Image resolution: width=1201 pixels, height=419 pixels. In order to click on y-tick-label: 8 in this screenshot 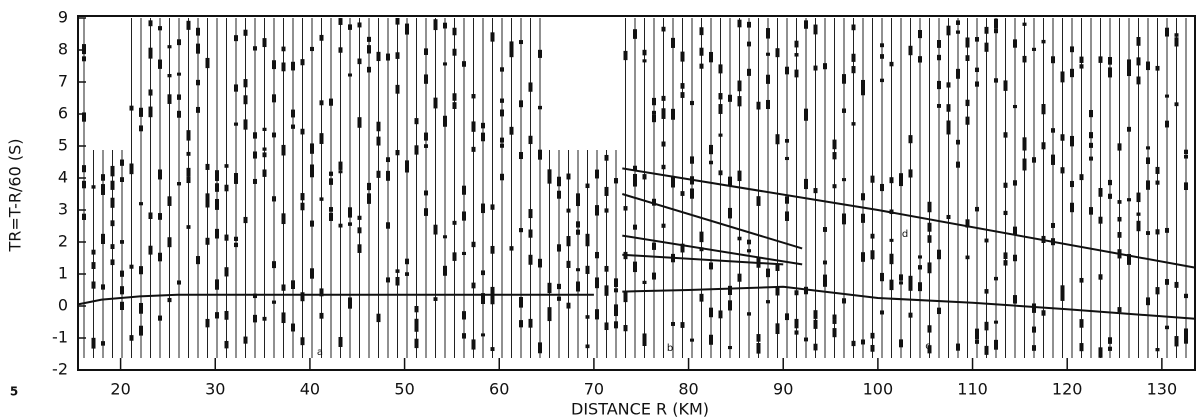, I will do `click(63, 49)`.